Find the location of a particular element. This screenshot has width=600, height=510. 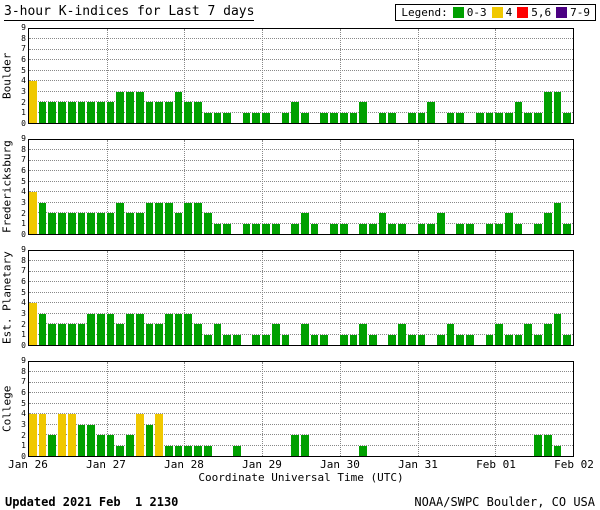

x-tick-label: Feb 01 is located at coordinates (496, 464).